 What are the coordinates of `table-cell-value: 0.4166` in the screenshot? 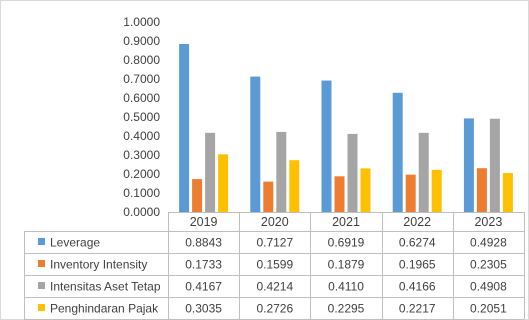 It's located at (417, 287).